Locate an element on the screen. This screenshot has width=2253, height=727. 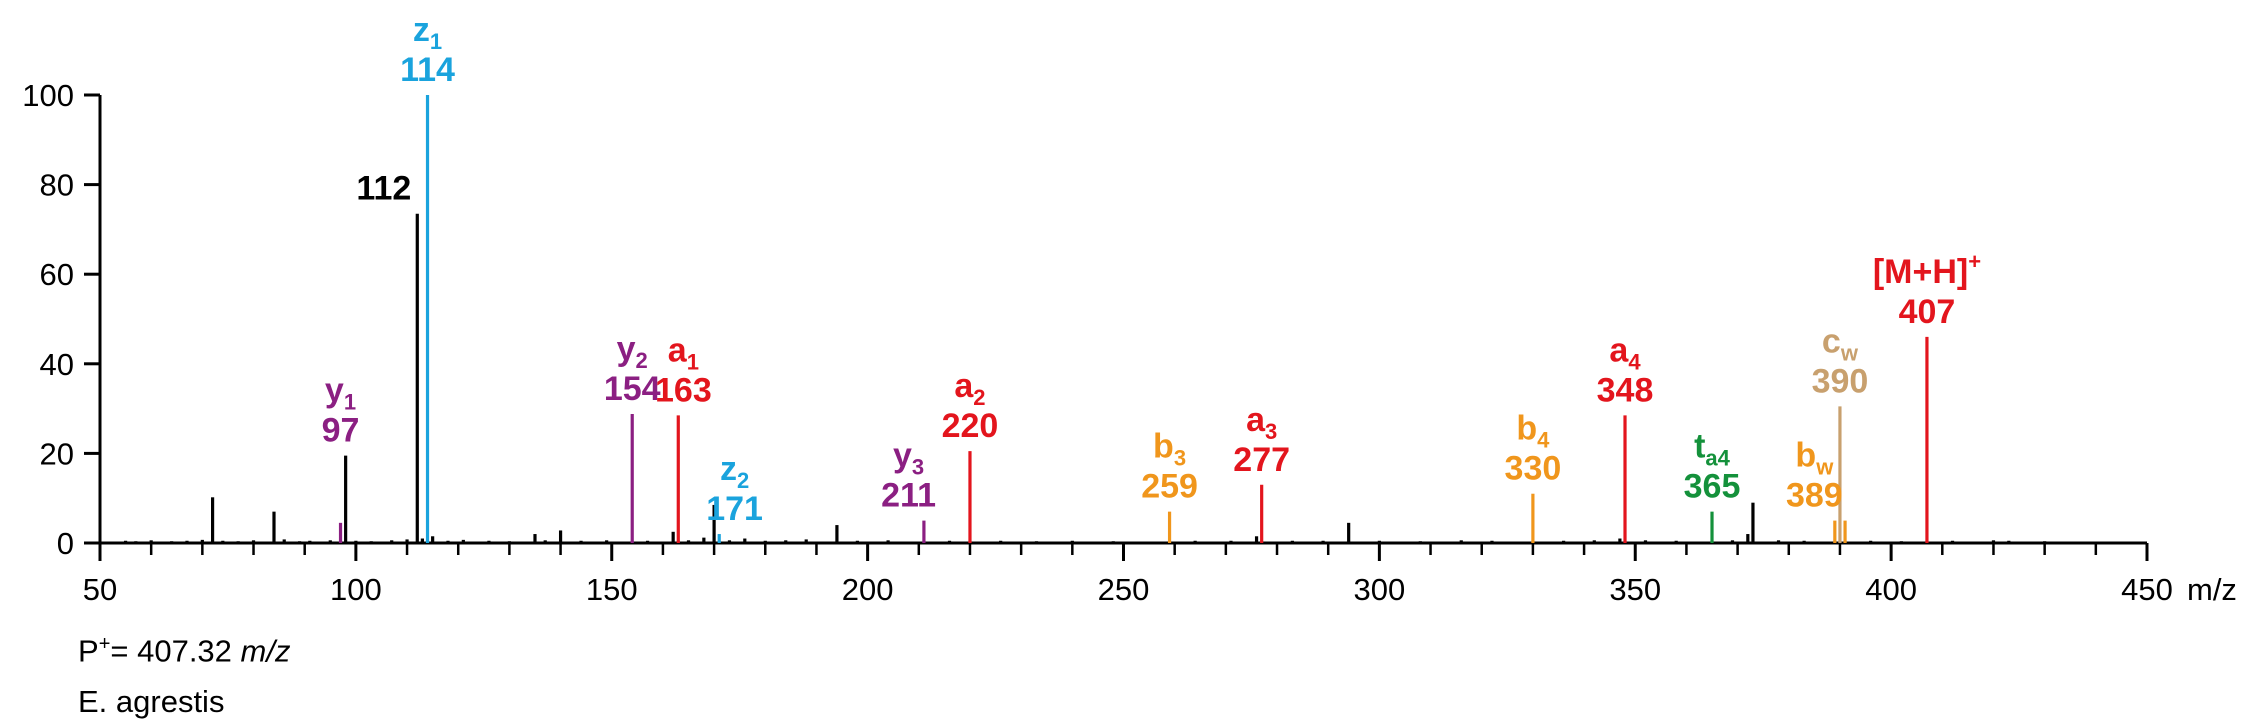
x-axis-label: m/z is located at coordinates (2212, 589).